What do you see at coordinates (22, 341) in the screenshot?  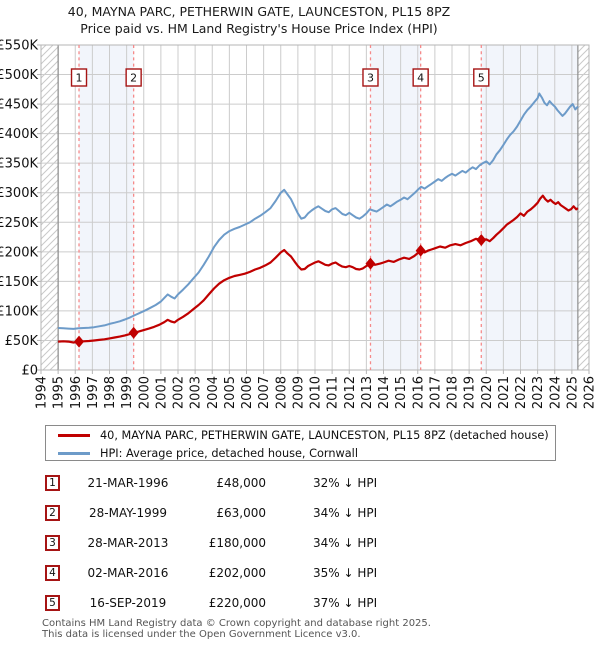 I see `svg-text: £50K` at bounding box center [22, 341].